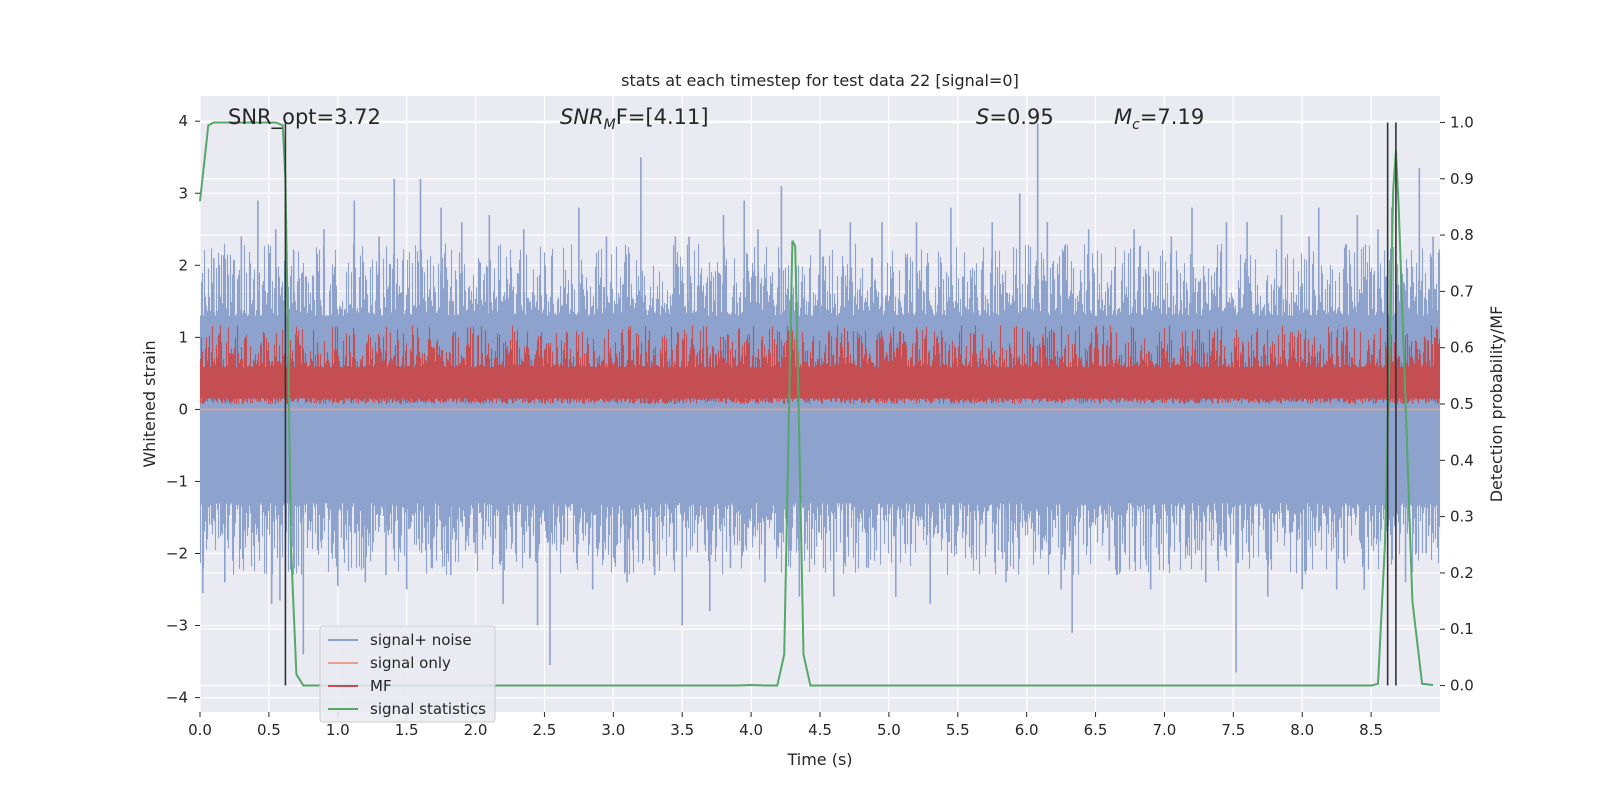  I want to click on x-tick-label-10: 5.0, so click(889, 730).